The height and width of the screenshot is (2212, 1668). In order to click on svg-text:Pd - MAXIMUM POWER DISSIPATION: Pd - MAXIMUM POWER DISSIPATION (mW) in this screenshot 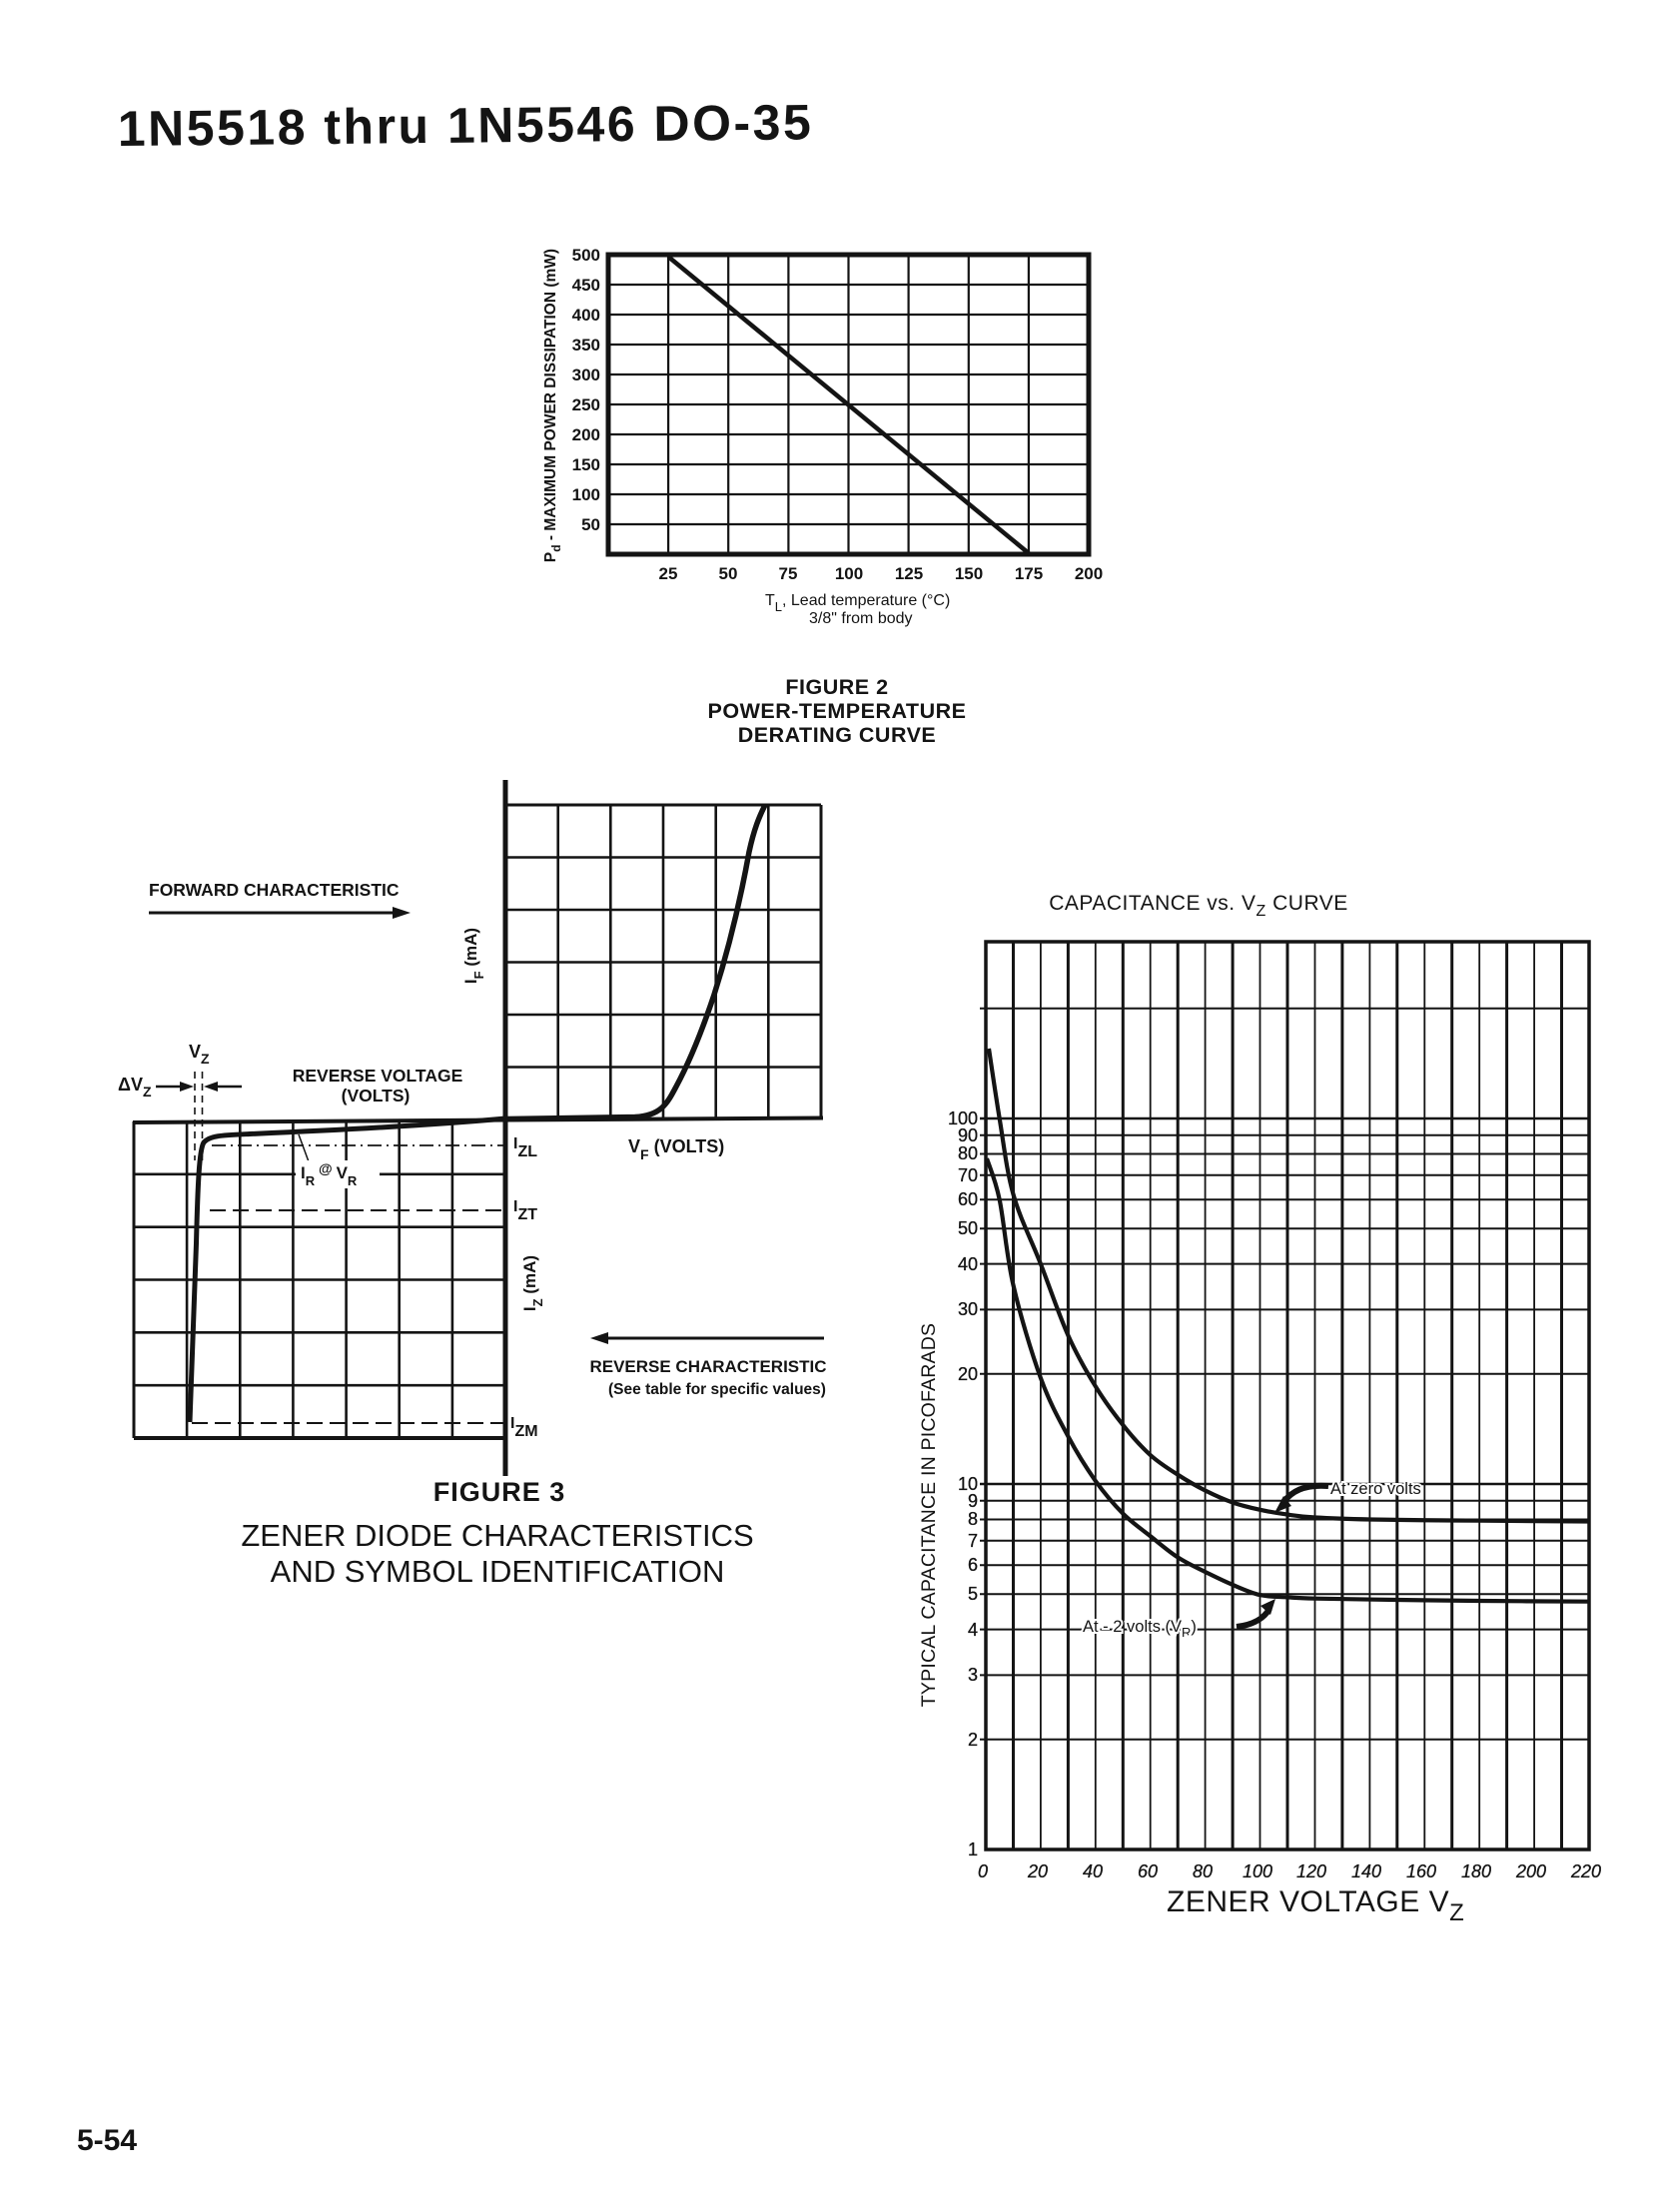, I will do `click(552, 405)`.